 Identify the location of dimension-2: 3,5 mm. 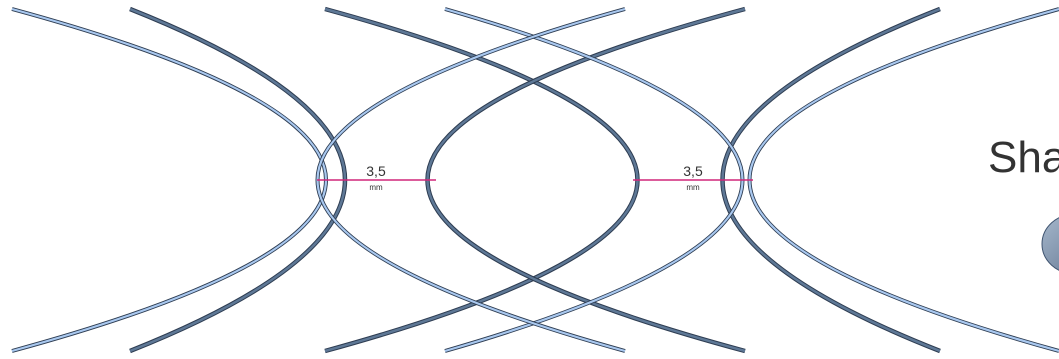
(693, 177).